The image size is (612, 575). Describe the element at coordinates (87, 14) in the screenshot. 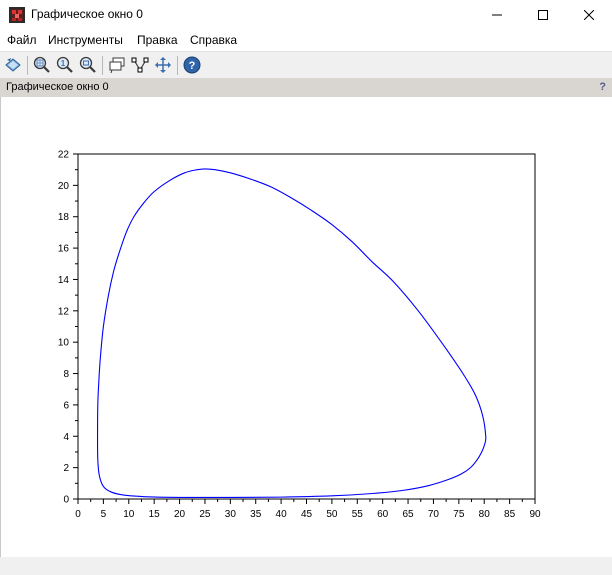

I see `window-title: Графическое окно 0` at that location.